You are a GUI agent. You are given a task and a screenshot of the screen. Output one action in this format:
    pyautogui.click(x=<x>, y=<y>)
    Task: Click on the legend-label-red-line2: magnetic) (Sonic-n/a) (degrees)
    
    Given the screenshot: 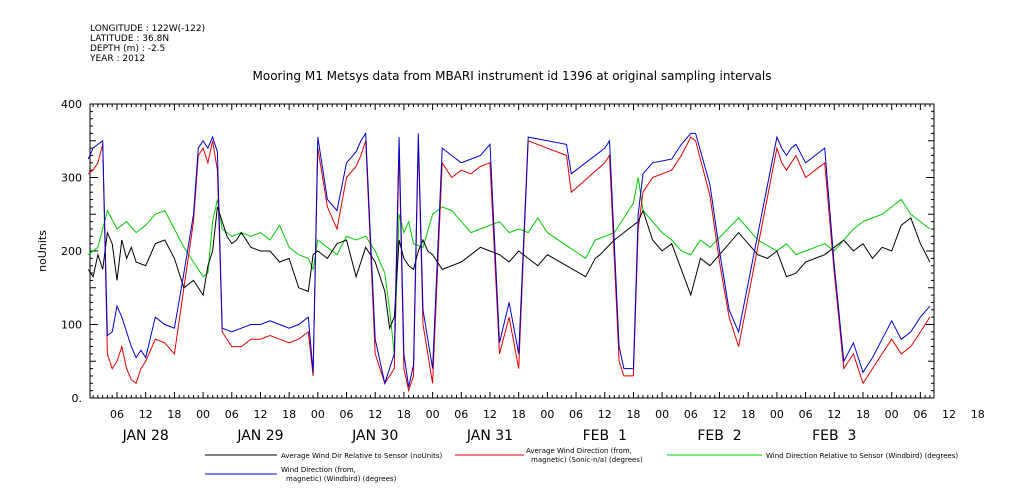 What is the action you would take?
    pyautogui.click(x=587, y=460)
    